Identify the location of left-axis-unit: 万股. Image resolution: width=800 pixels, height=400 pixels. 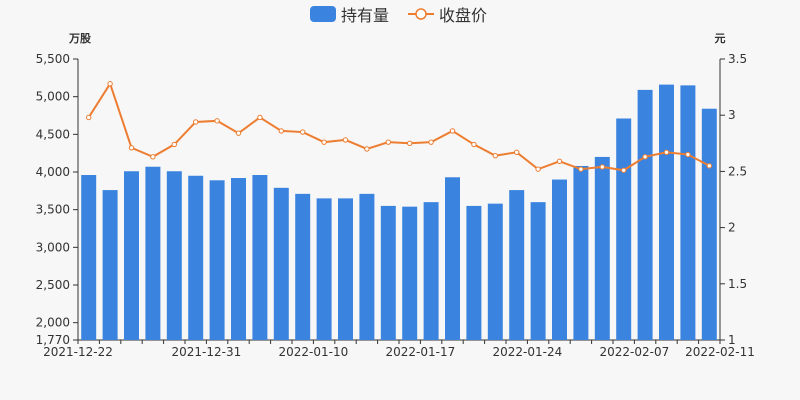
(80, 38).